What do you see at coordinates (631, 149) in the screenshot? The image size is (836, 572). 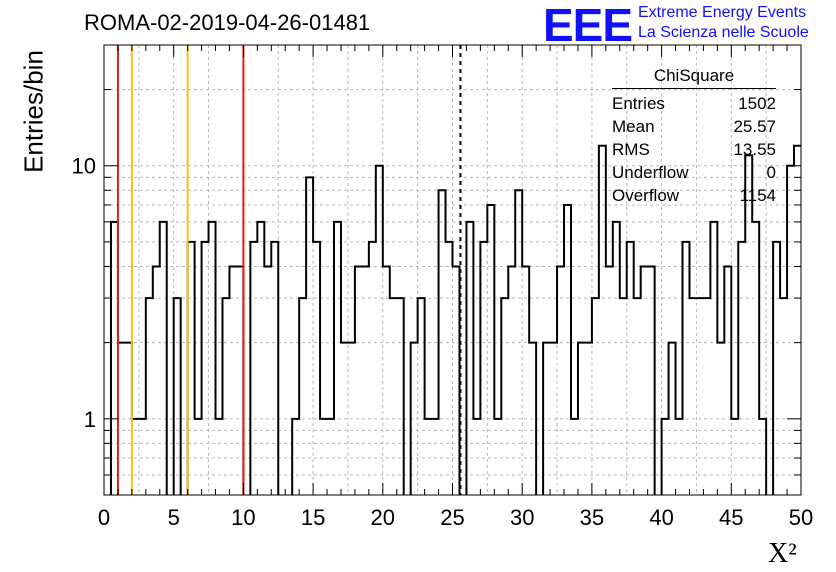 I see `stats-label: RMS` at bounding box center [631, 149].